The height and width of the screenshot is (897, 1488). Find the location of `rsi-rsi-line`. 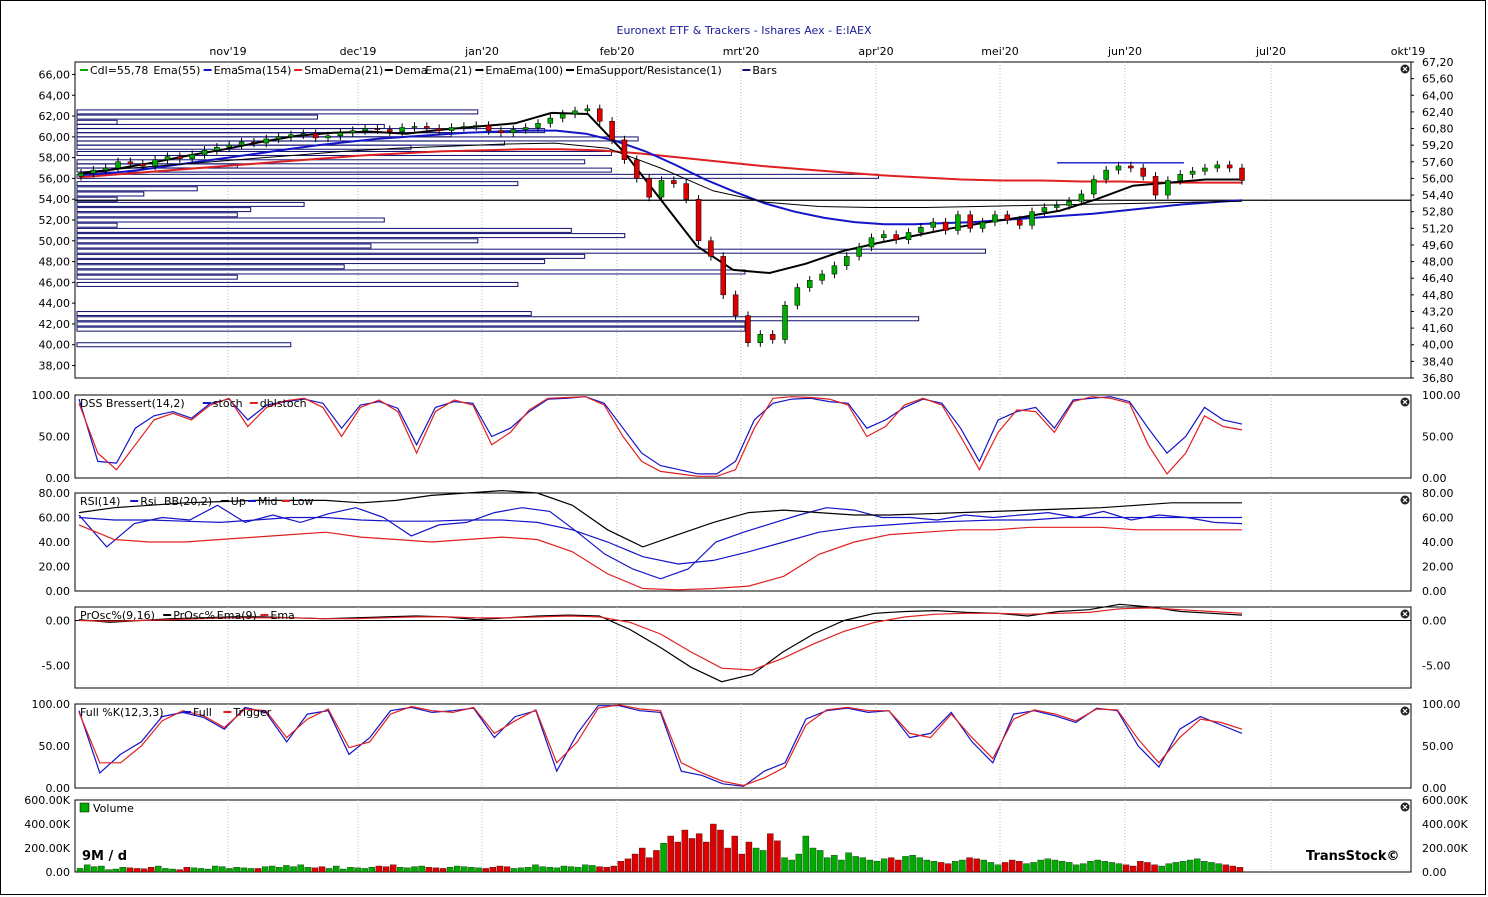

rsi-rsi-line is located at coordinates (660, 542).